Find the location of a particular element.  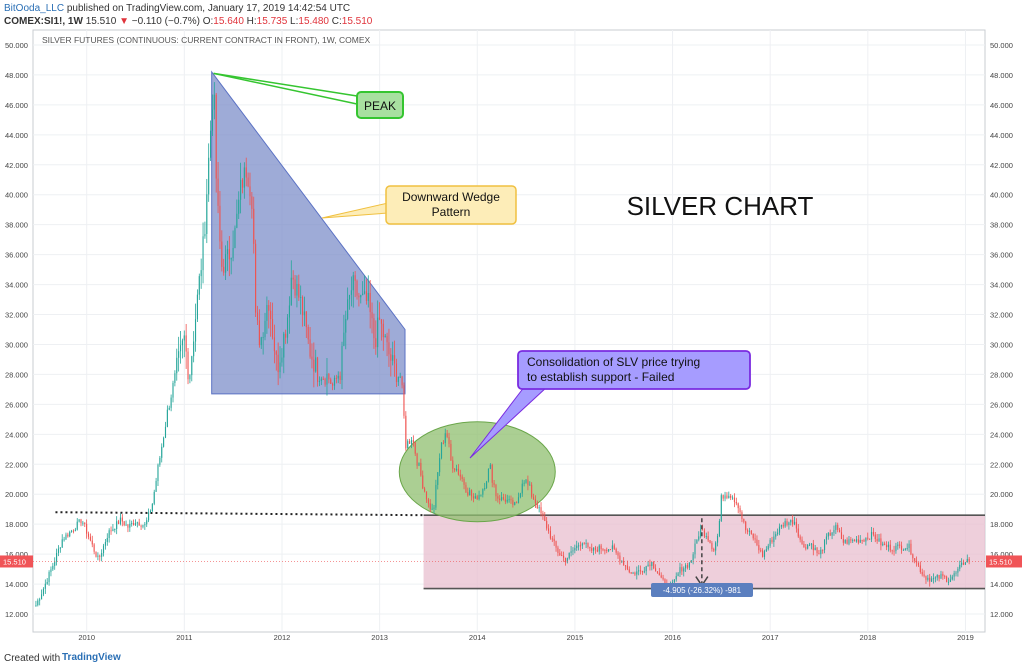

x-tick-label: 2013 is located at coordinates (379, 637).